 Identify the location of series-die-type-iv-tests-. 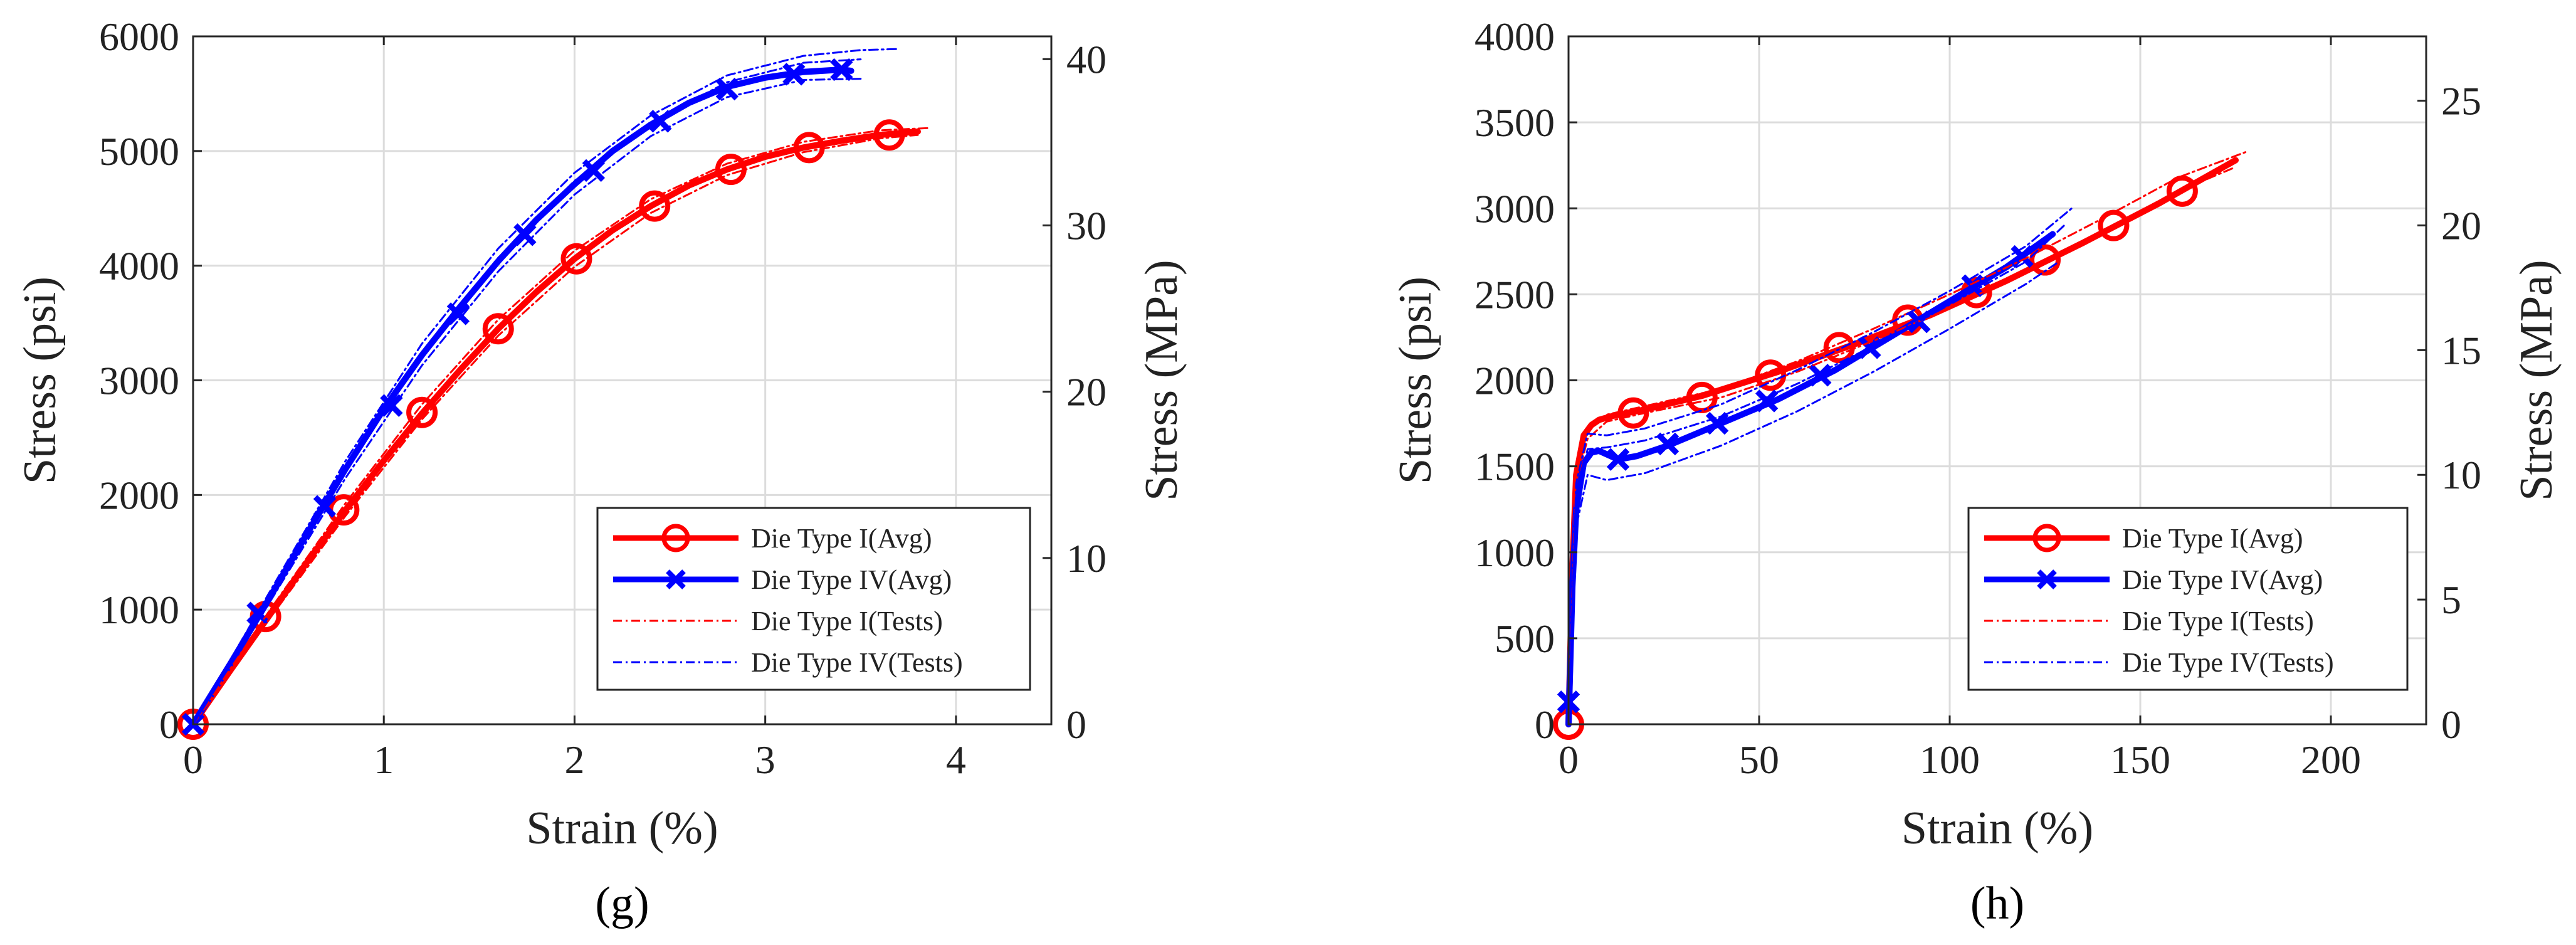
(1820, 466).